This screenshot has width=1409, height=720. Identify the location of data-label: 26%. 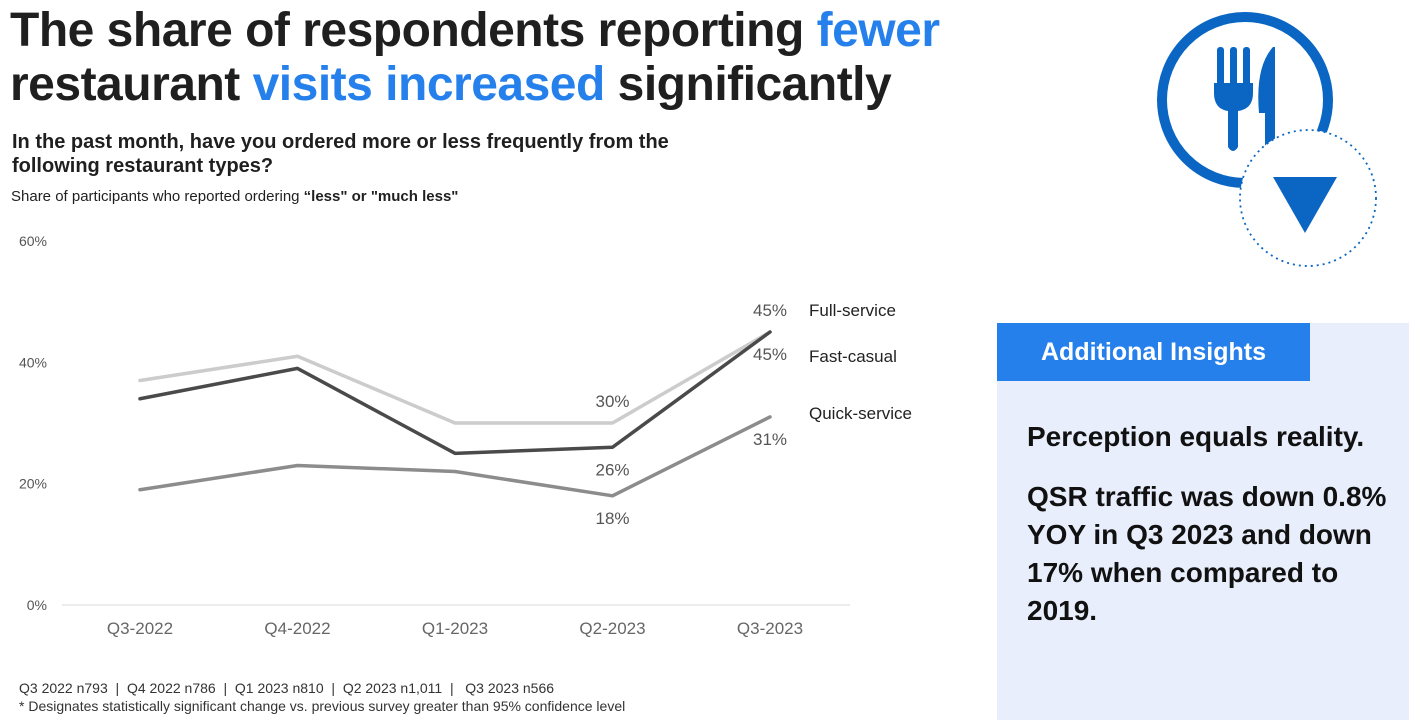
(612, 469).